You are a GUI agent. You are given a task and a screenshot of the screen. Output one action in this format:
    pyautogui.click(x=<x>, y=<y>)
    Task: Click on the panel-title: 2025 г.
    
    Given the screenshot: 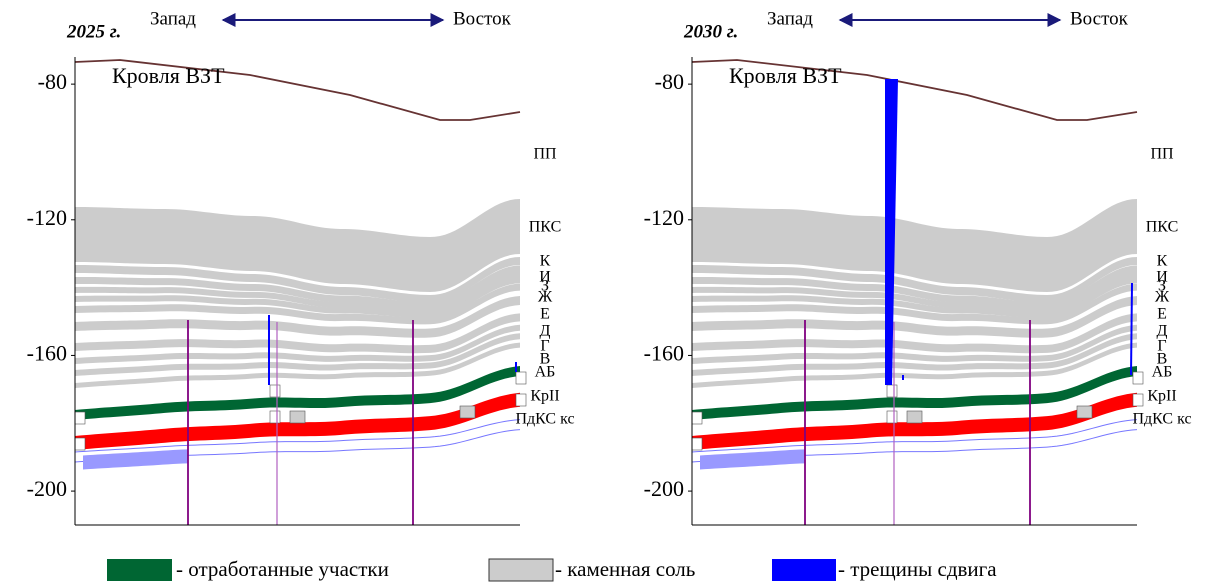 What is the action you would take?
    pyautogui.click(x=93, y=31)
    